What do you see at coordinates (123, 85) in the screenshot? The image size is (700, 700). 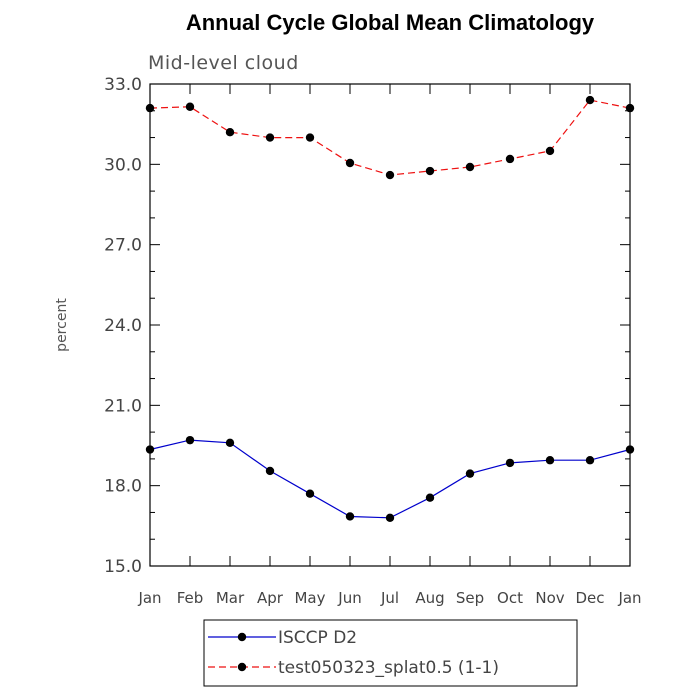 I see `y-tick-label: 33.0` at bounding box center [123, 85].